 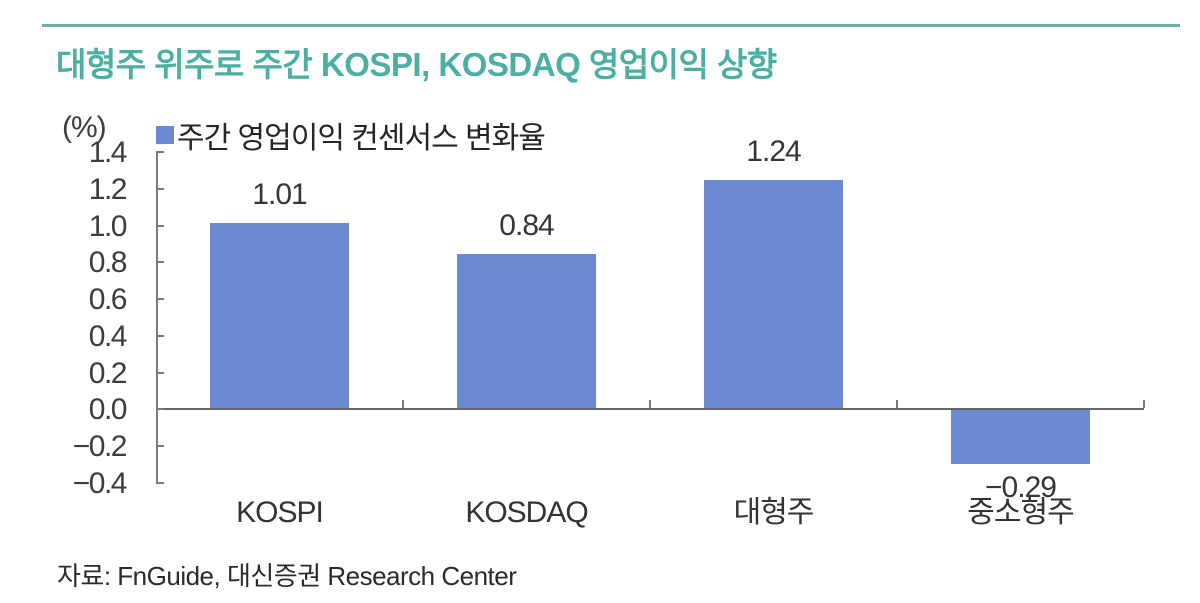 What do you see at coordinates (611, 25) in the screenshot?
I see `title-rule` at bounding box center [611, 25].